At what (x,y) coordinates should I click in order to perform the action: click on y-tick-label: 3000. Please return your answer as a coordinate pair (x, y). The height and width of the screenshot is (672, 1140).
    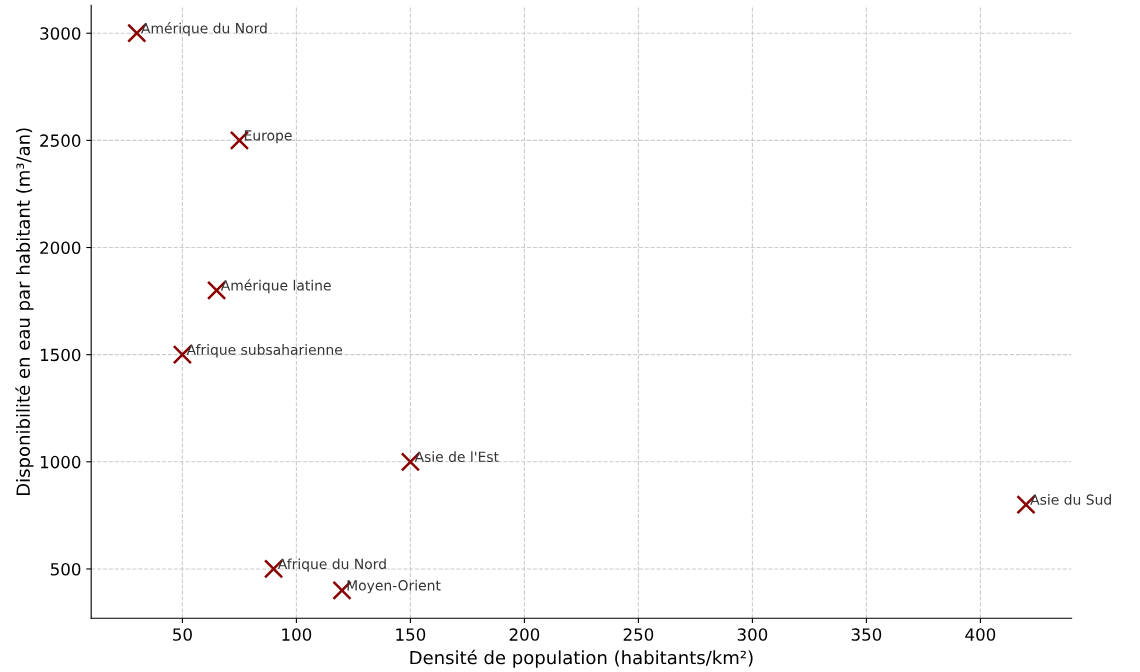
    Looking at the image, I should click on (60, 33).